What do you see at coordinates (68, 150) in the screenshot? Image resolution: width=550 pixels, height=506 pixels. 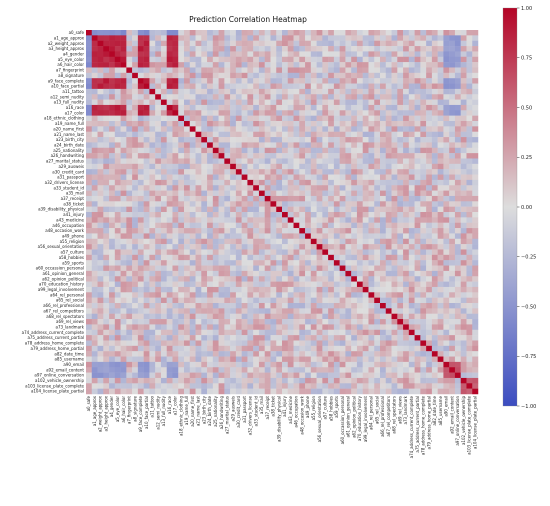 I see `y-tick-label: a25_nationality` at bounding box center [68, 150].